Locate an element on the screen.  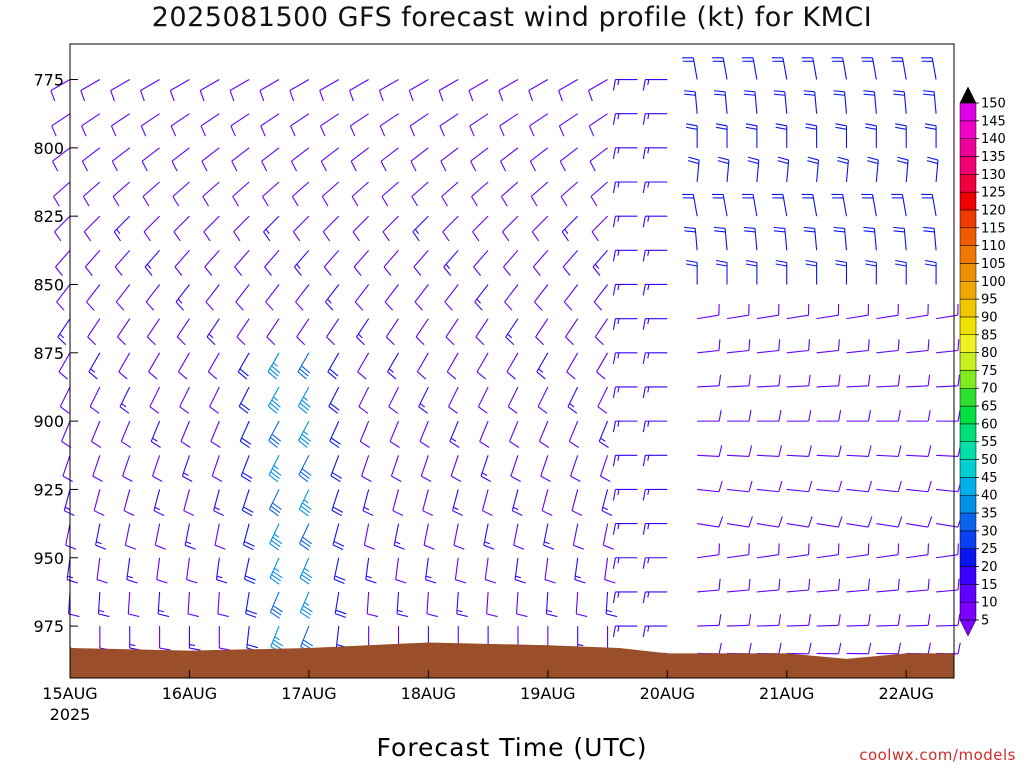
y-tick-label: 975 is located at coordinates (48, 626).